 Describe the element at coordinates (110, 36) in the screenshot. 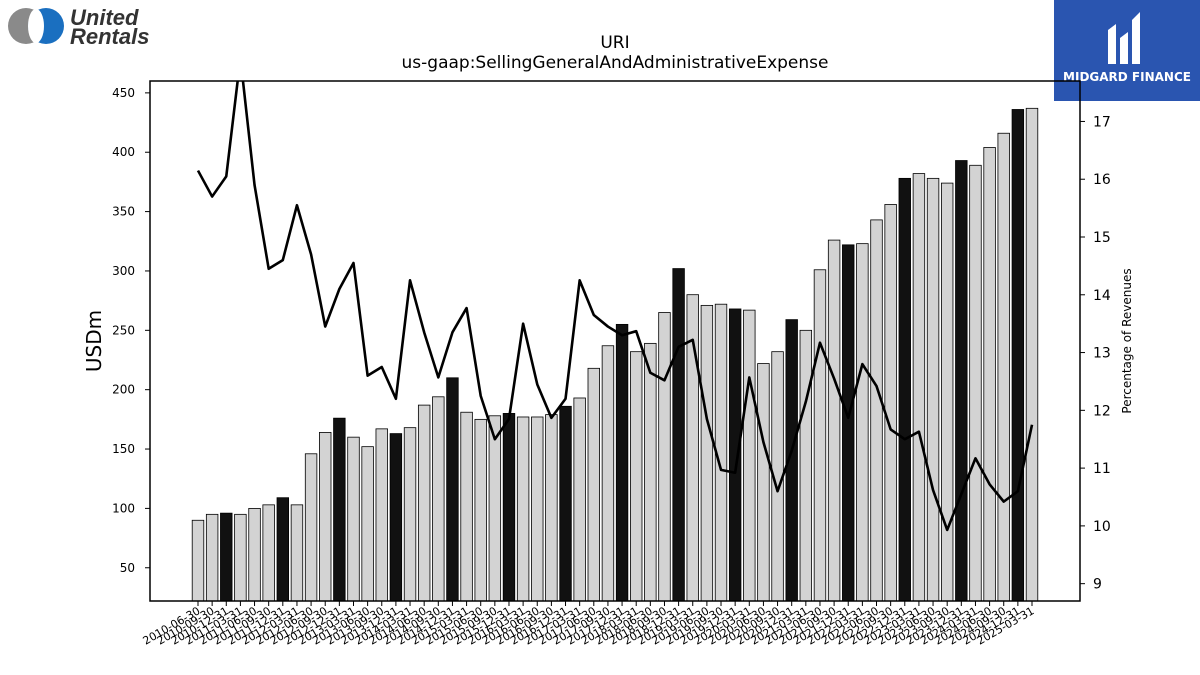

I see `logo-word-rentals: Rentals` at that location.